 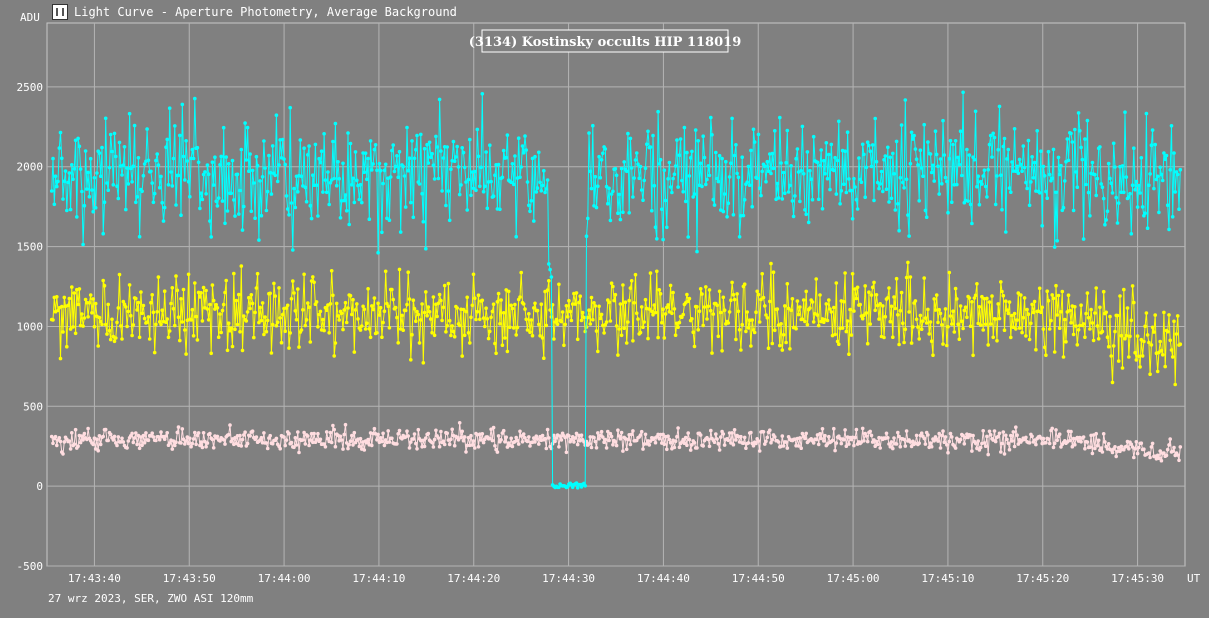 I want to click on chart-title-box: (3134) Kostinsky occults HIP 118019, so click(x=605, y=41).